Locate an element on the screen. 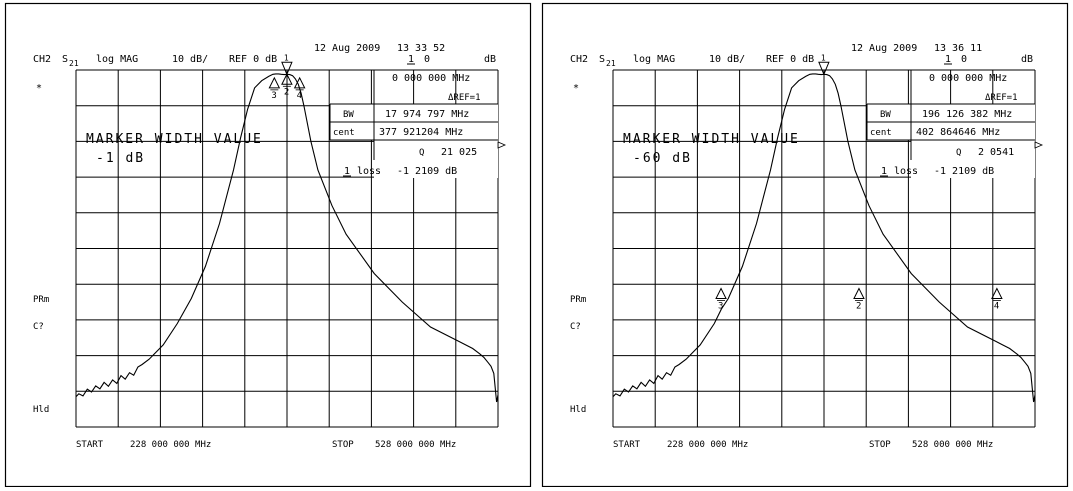  q-value: 21 025 is located at coordinates (459, 152).